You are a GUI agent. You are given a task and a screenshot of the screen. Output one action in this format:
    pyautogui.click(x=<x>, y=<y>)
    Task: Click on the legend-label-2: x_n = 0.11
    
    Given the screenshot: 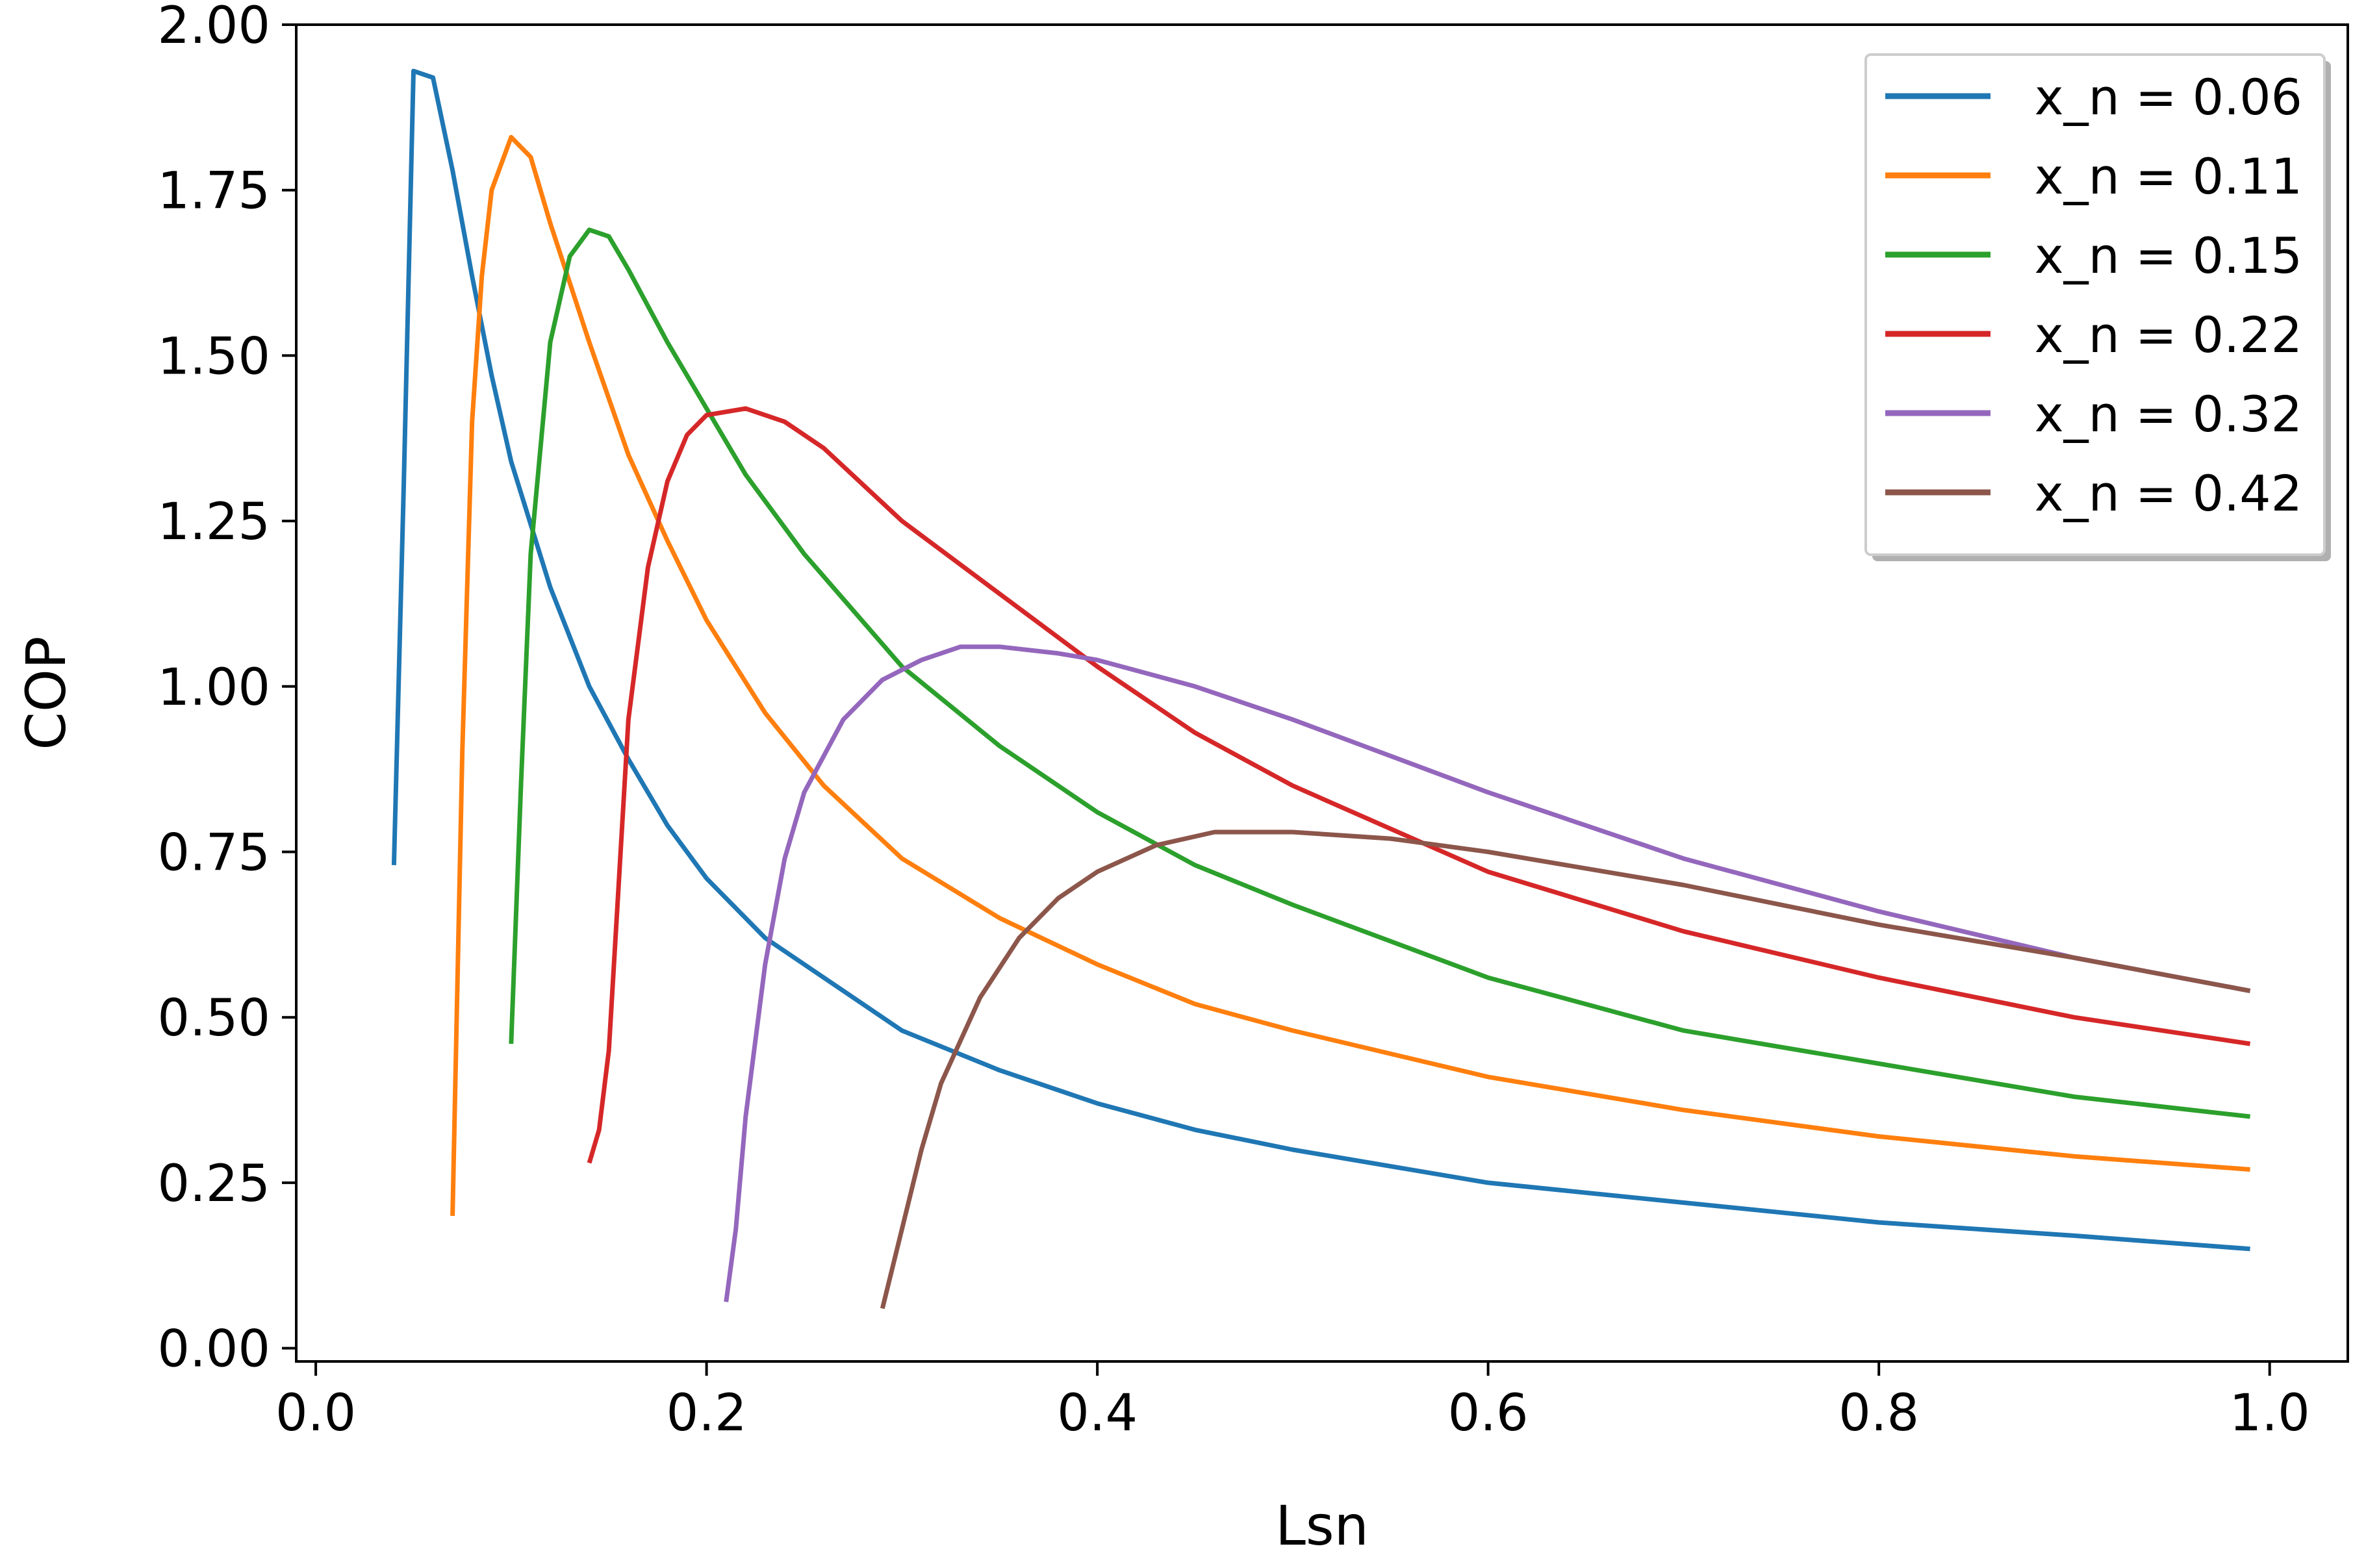 What is the action you would take?
    pyautogui.click(x=2168, y=176)
    